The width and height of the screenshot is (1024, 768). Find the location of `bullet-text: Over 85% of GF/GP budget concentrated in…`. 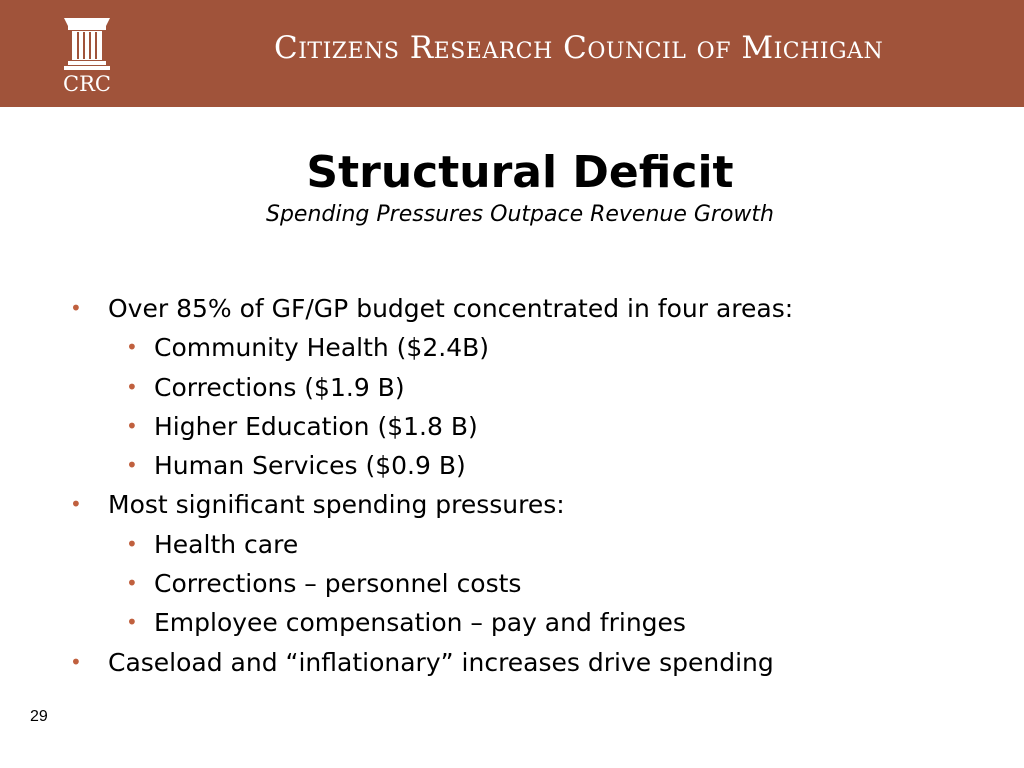

bullet-text: Over 85% of GF/GP budget concentrated in… is located at coordinates (451, 308).